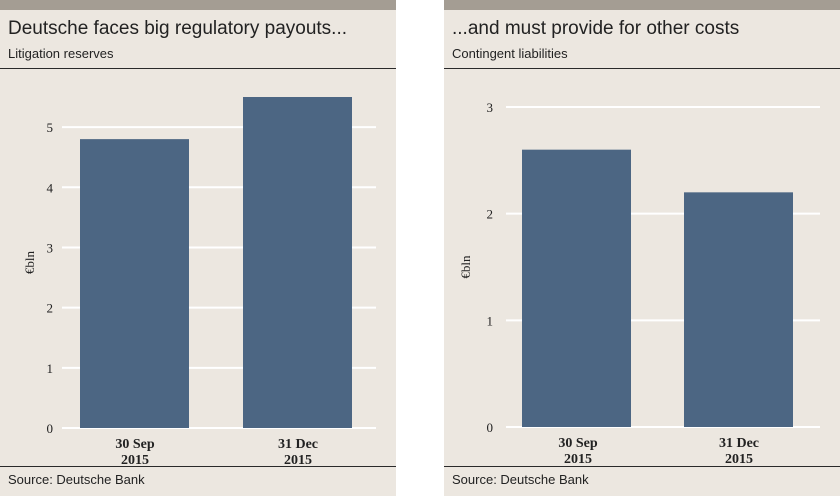  Describe the element at coordinates (61, 53) in the screenshot. I see `left-chart-subtitle: Litigation reserves` at that location.